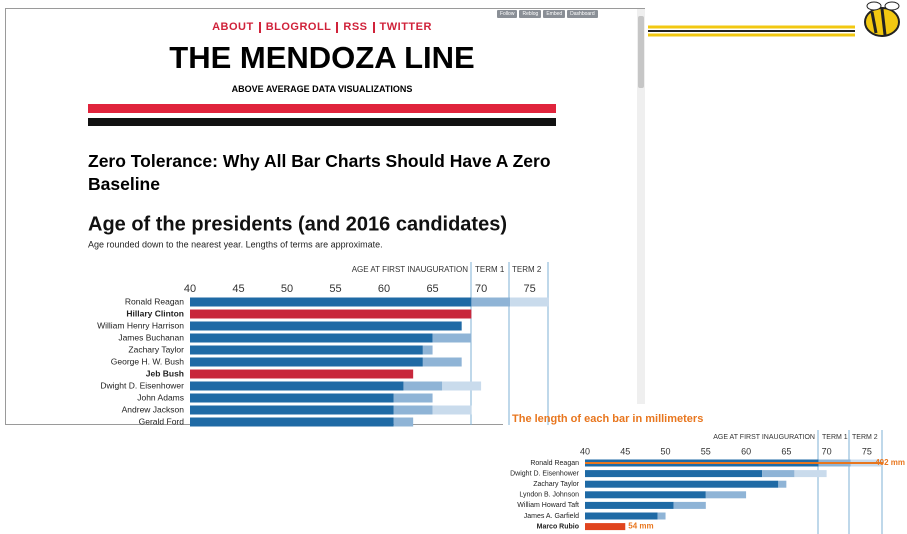 The height and width of the screenshot is (534, 907). What do you see at coordinates (322, 57) in the screenshot?
I see `blog-title: THE MENDOZA LINE` at bounding box center [322, 57].